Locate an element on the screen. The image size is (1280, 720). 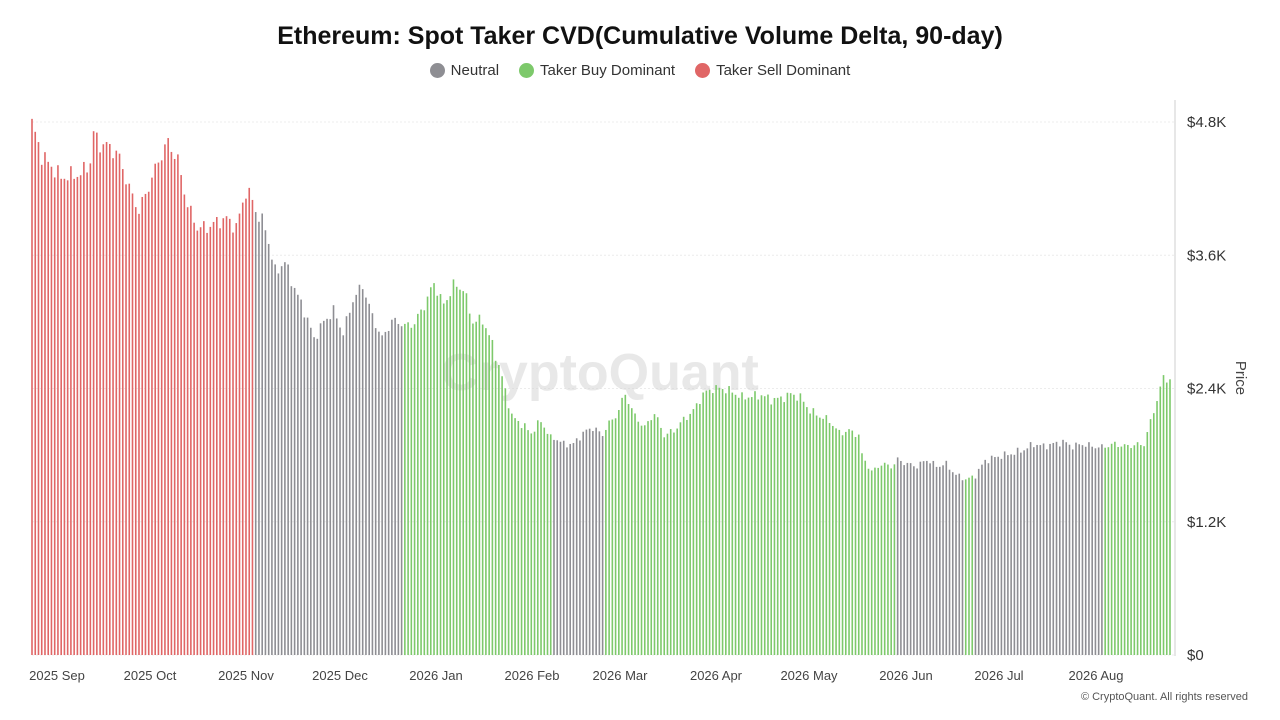
legend-item-taker-buy-dominant: Taker Buy Dominant is located at coordinates (597, 70).